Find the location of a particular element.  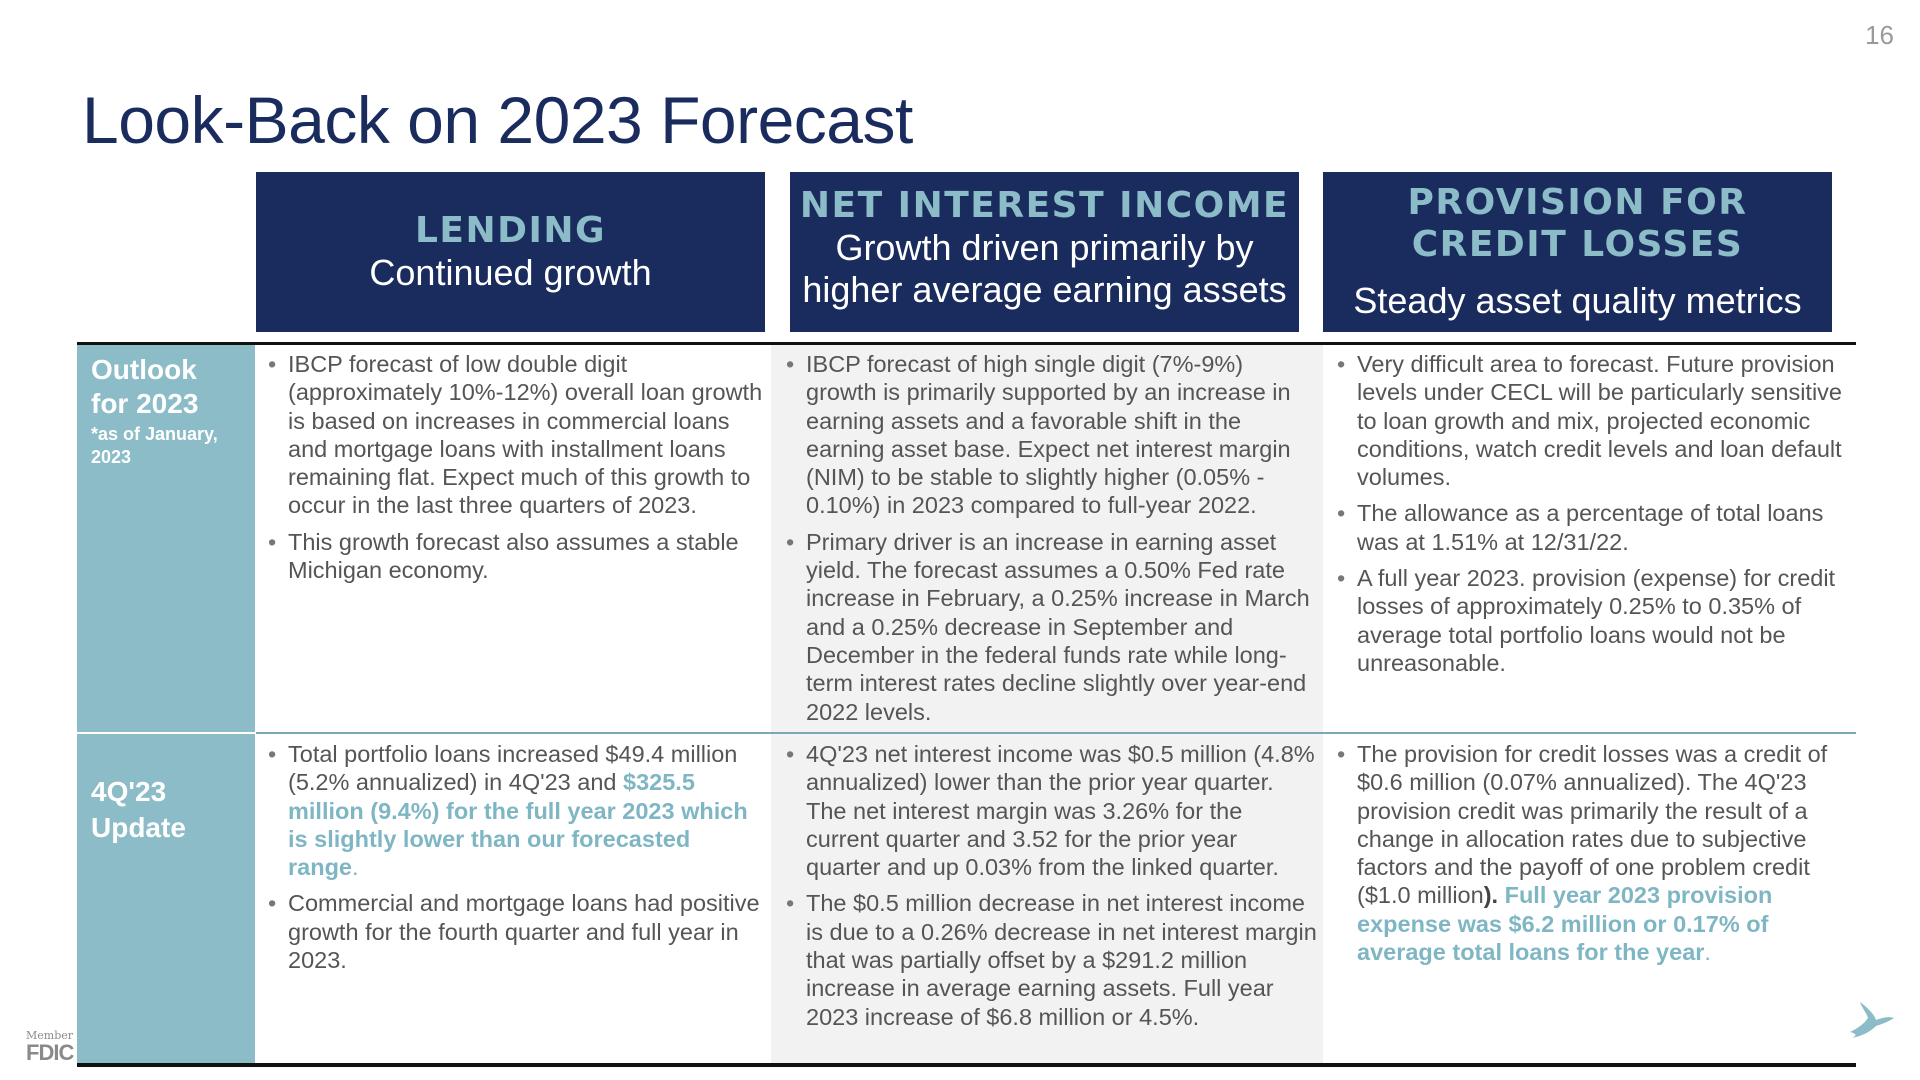

row-label-text: Outlook for 2023 is located at coordinates (145, 386).